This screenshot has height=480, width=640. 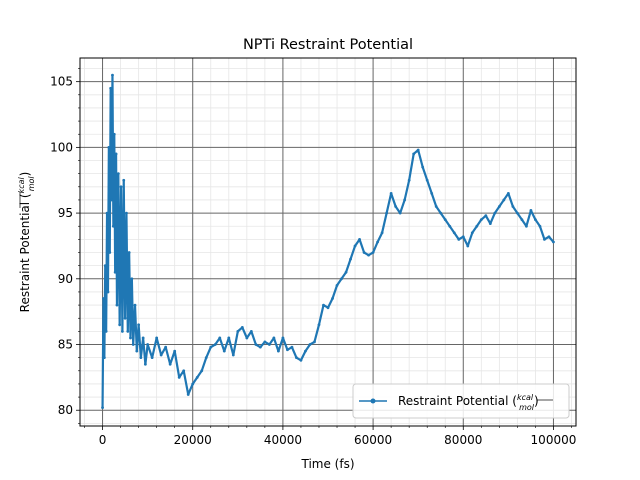 I want to click on y-axis-label-unit-num: kcal, so click(x=21, y=184).